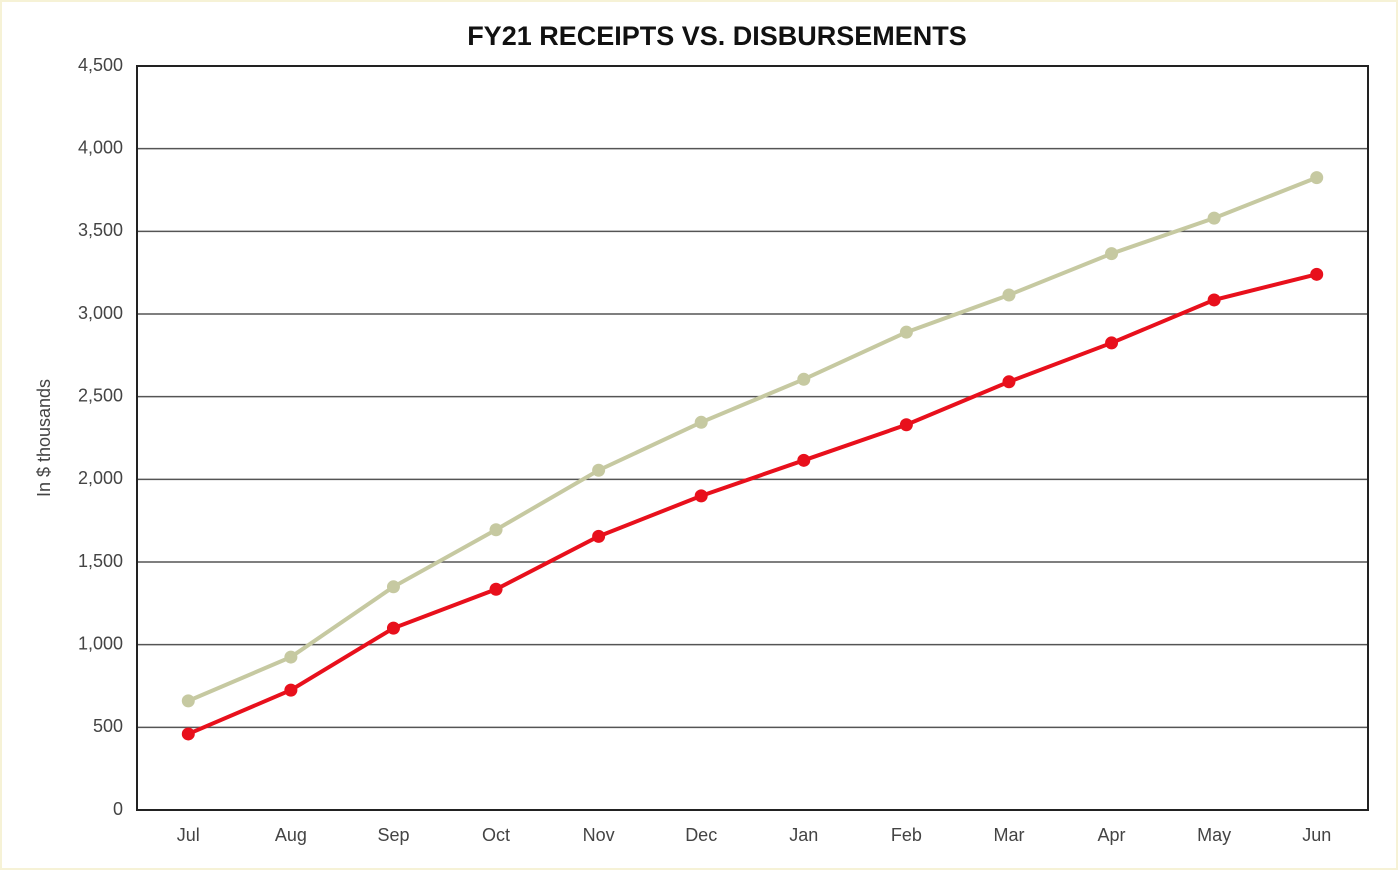  Describe the element at coordinates (118, 809) in the screenshot. I see `y-tick-label: 0` at that location.